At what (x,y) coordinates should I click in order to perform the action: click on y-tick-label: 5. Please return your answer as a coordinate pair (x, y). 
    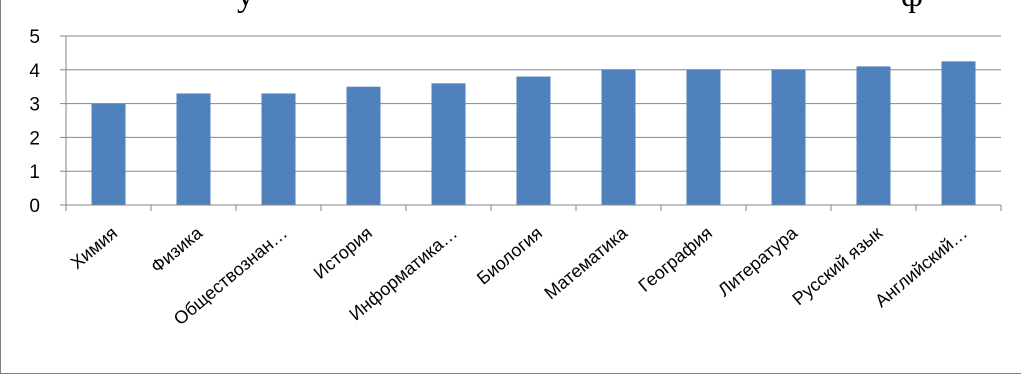
    Looking at the image, I should click on (34, 37).